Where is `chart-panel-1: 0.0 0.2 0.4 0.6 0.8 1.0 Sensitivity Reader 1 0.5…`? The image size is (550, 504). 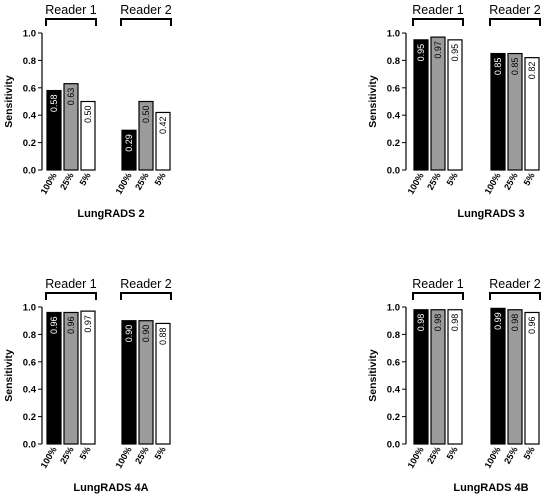 chart-panel-1: 0.0 0.2 0.4 0.6 0.8 1.0 Sensitivity Reader 1 0.5… is located at coordinates (87, 111).